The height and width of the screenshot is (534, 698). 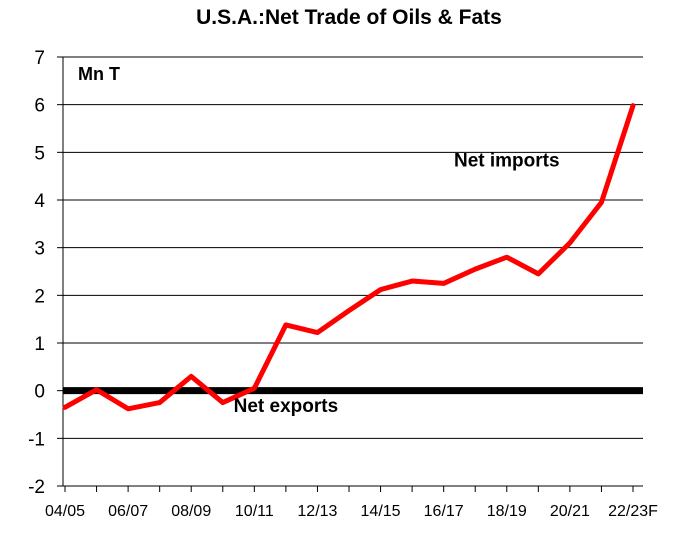 What do you see at coordinates (39, 58) in the screenshot?
I see `y-tick-label: 7` at bounding box center [39, 58].